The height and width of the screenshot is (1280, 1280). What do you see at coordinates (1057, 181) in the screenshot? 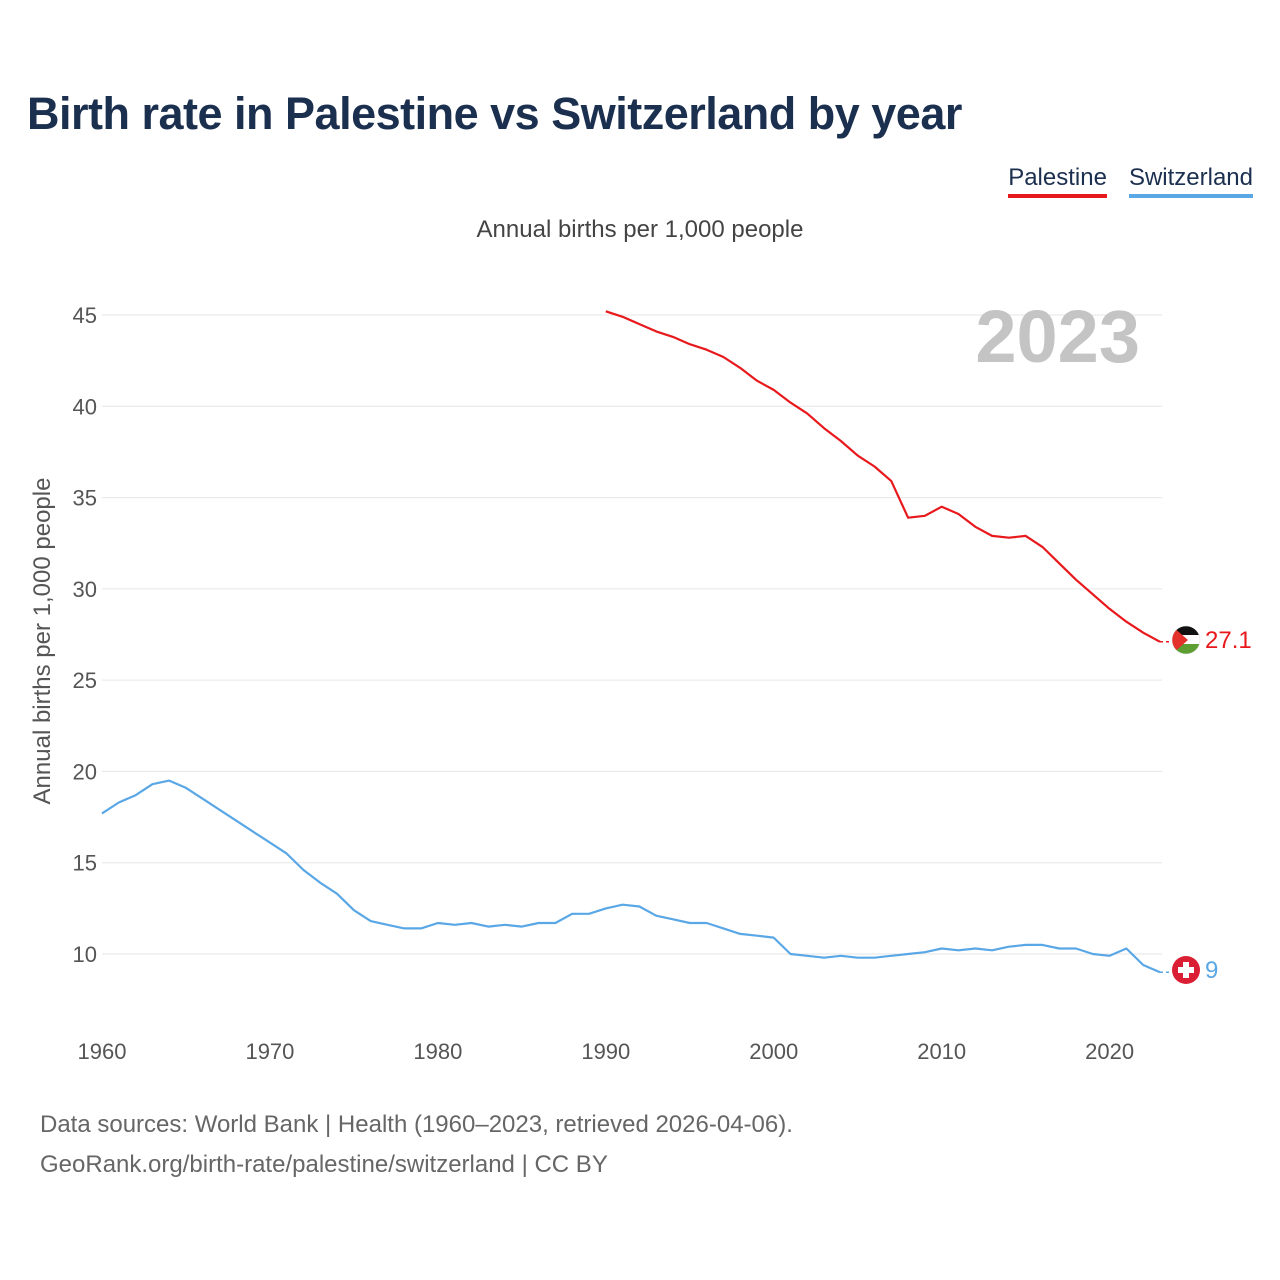
I see `legend-item-palestine: Palestine` at bounding box center [1057, 181].